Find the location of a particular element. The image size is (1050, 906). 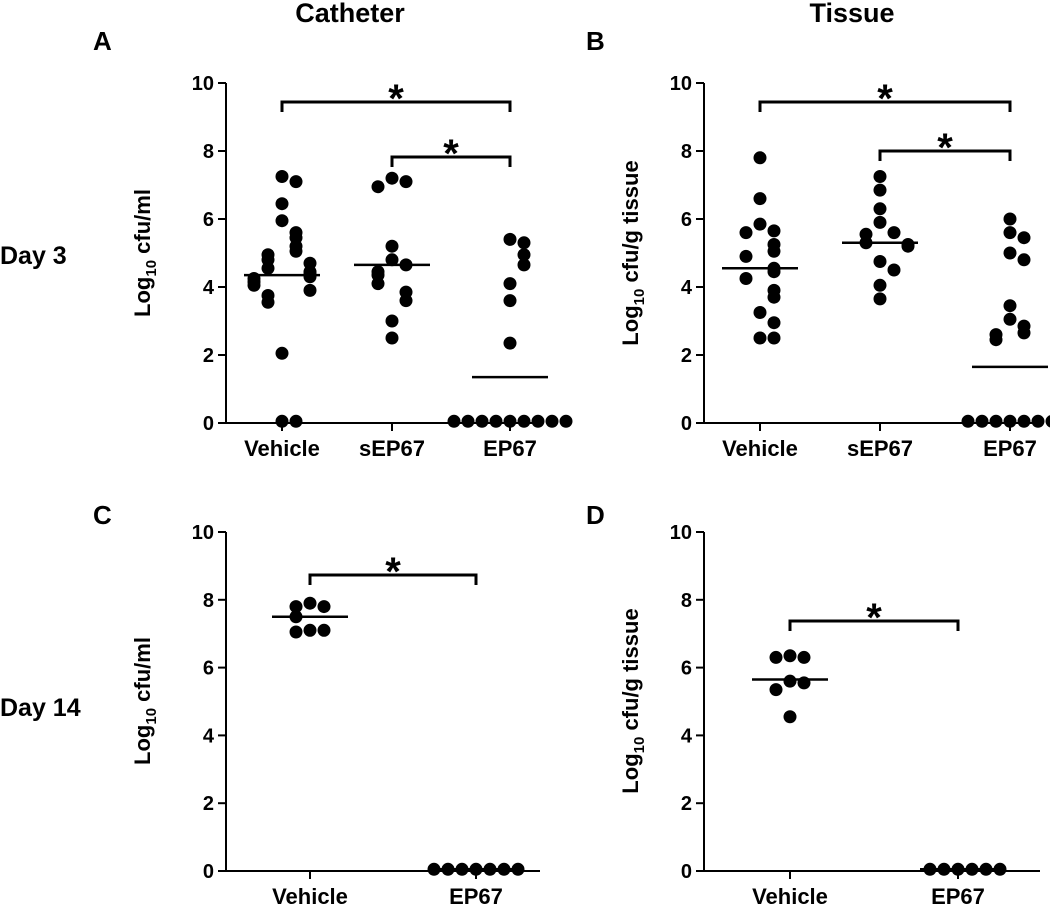

panel-letter: A is located at coordinates (102, 41).